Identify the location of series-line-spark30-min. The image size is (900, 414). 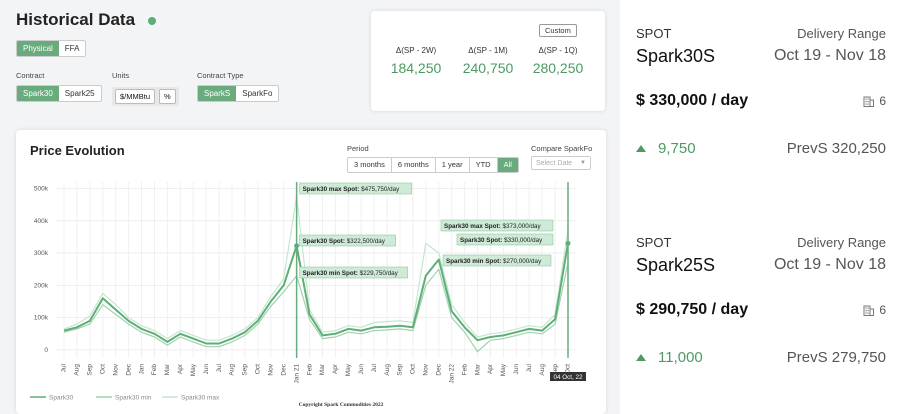
(316, 307).